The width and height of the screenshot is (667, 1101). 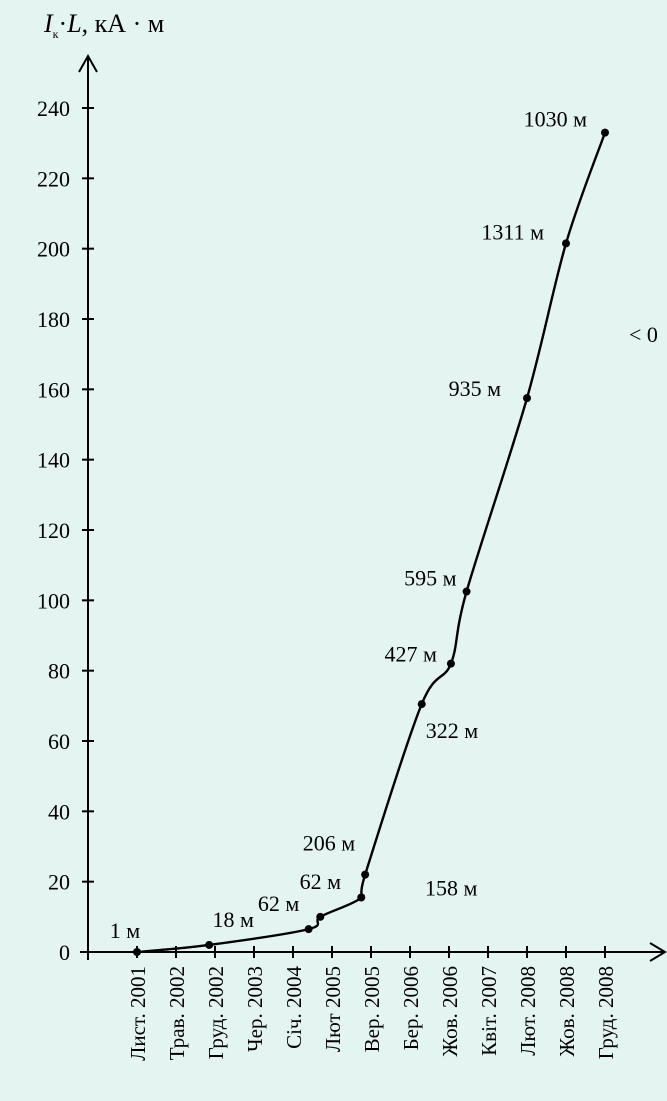 I want to click on point-annotation: 206 м, so click(x=329, y=843).